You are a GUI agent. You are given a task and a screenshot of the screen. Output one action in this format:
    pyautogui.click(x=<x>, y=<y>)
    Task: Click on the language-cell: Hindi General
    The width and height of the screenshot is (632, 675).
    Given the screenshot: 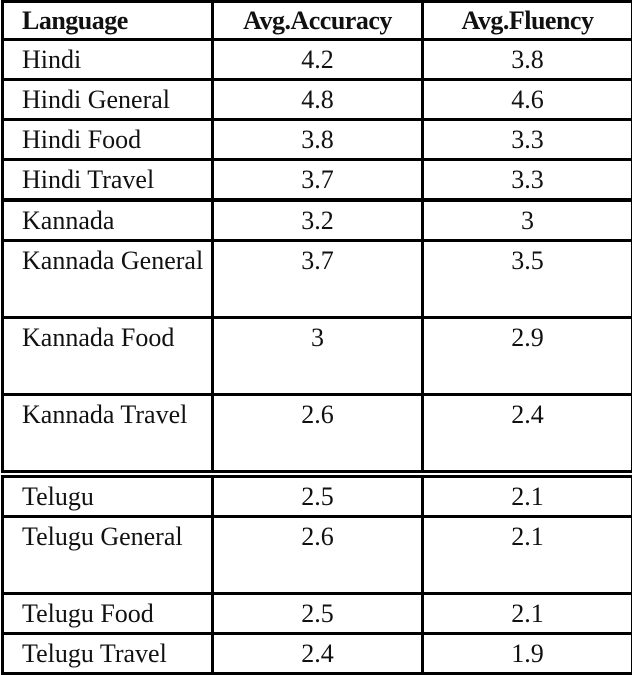 What is the action you would take?
    pyautogui.click(x=108, y=100)
    